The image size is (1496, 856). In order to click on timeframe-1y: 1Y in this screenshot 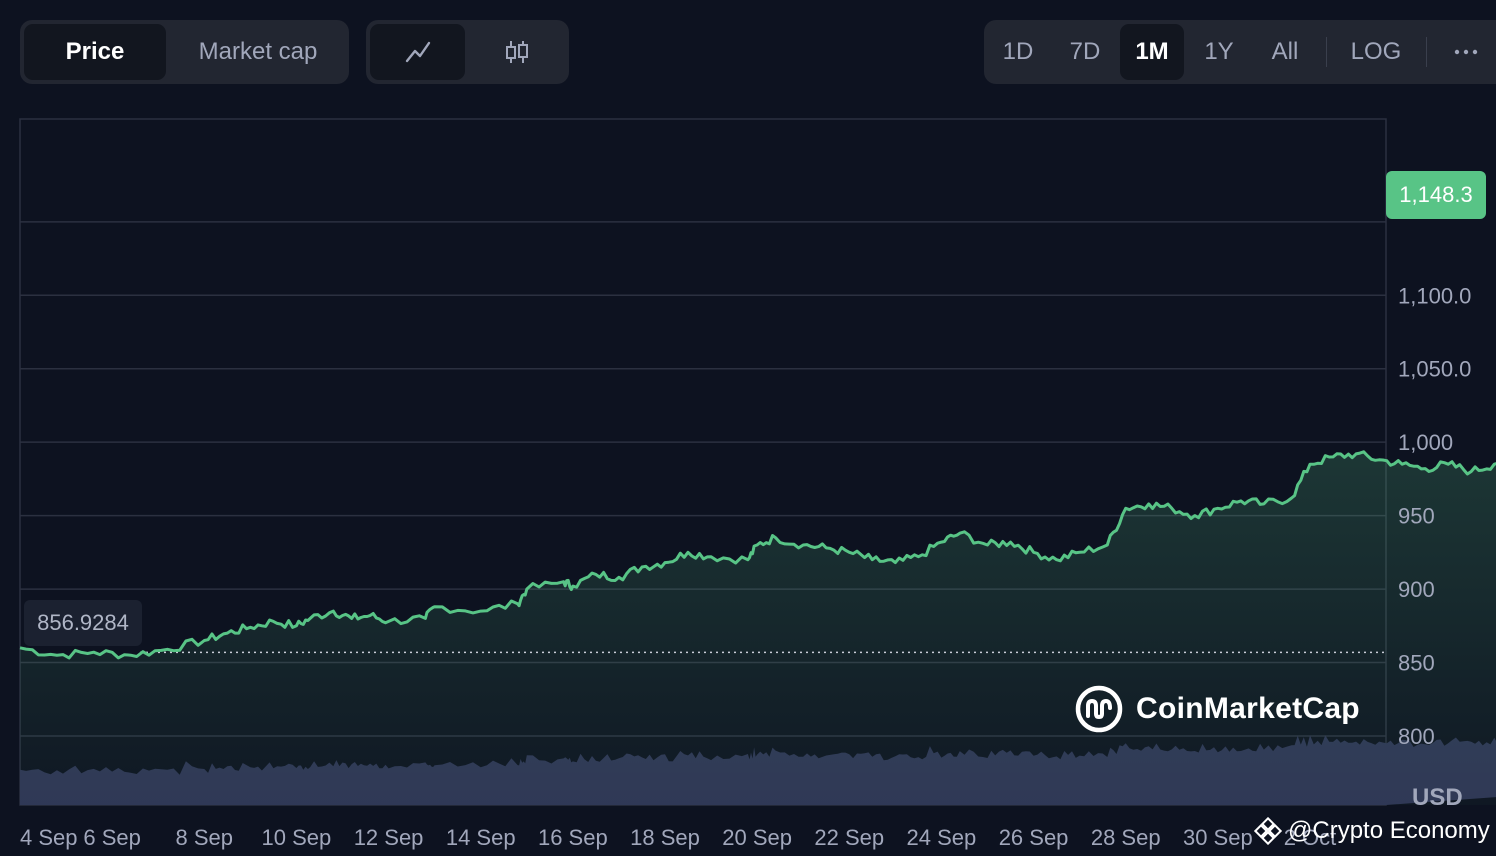, I will do `click(1219, 51)`.